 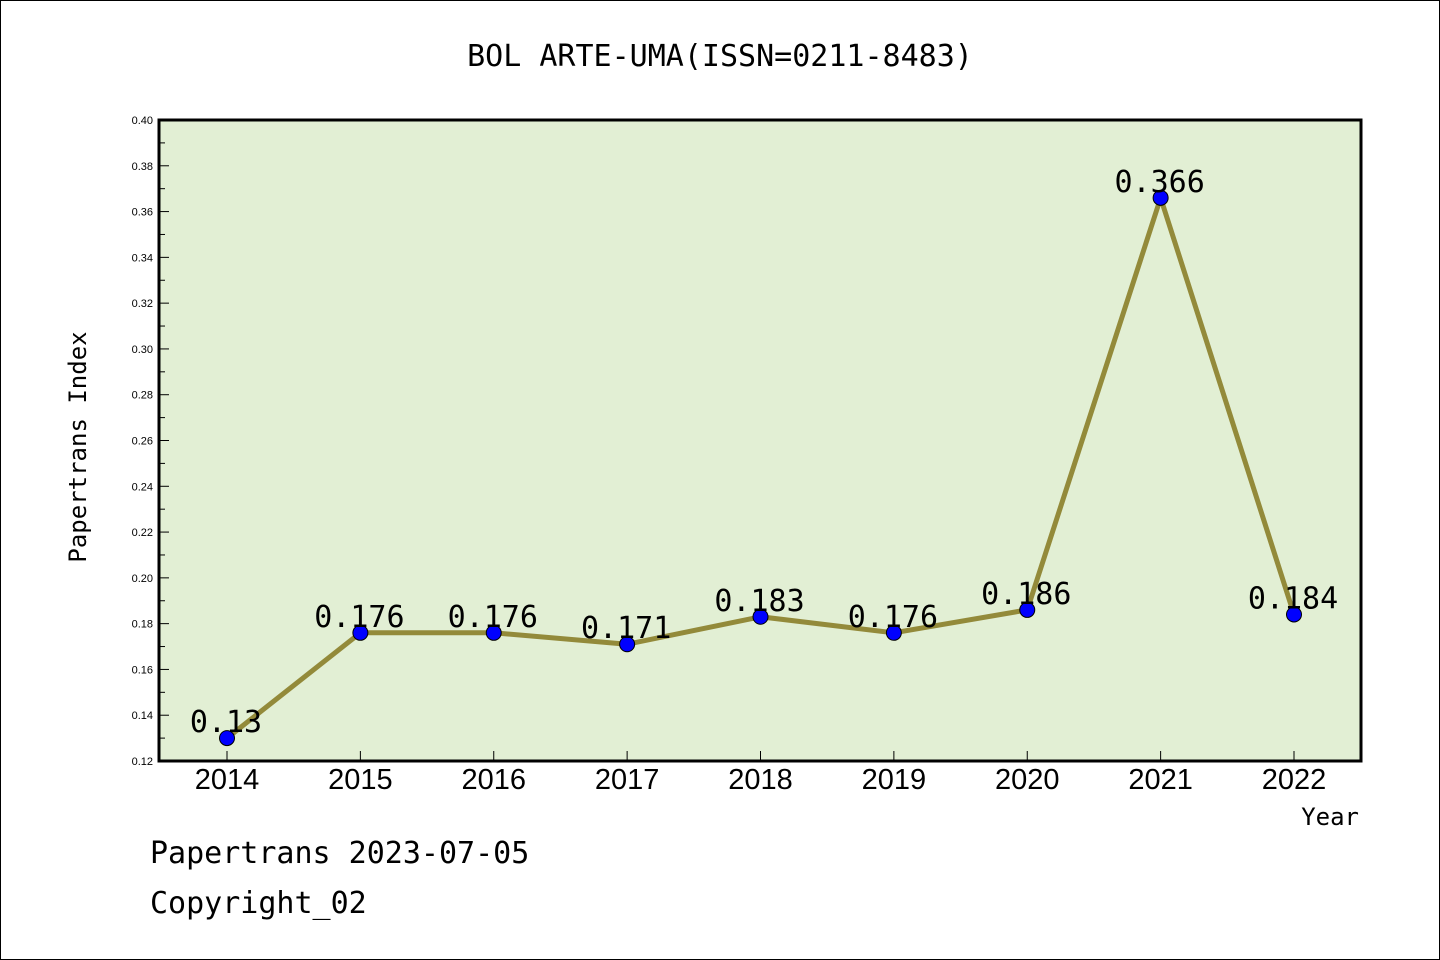 I want to click on y-tick-label: 0.24, so click(x=142, y=487).